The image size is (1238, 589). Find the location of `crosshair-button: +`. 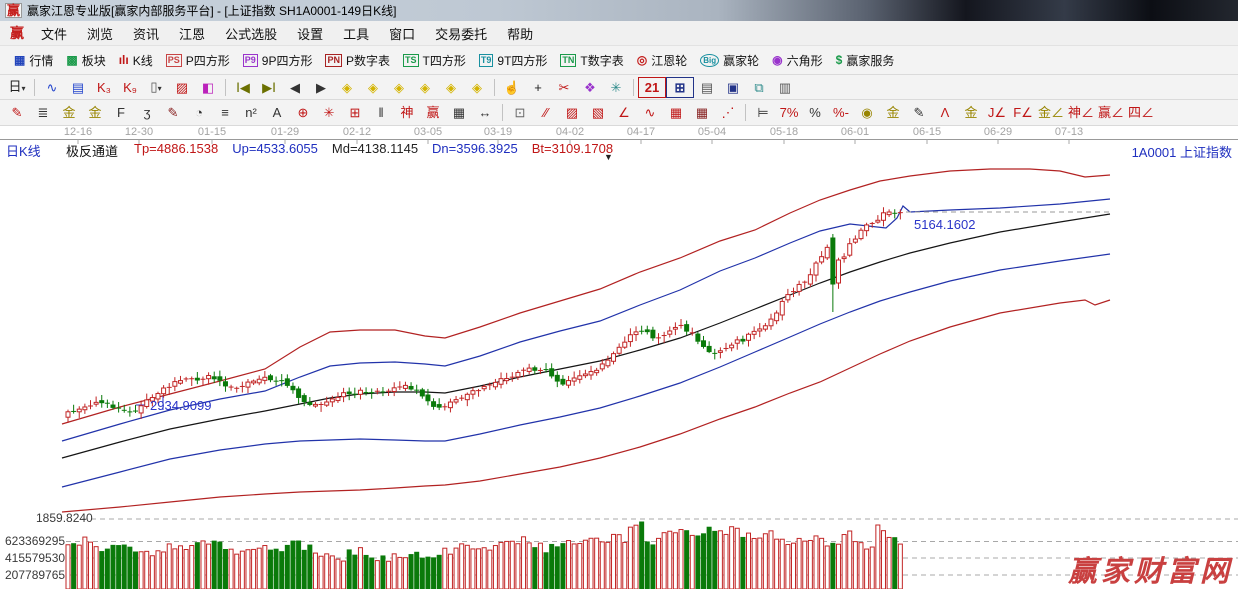

crosshair-button: + is located at coordinates (538, 87).